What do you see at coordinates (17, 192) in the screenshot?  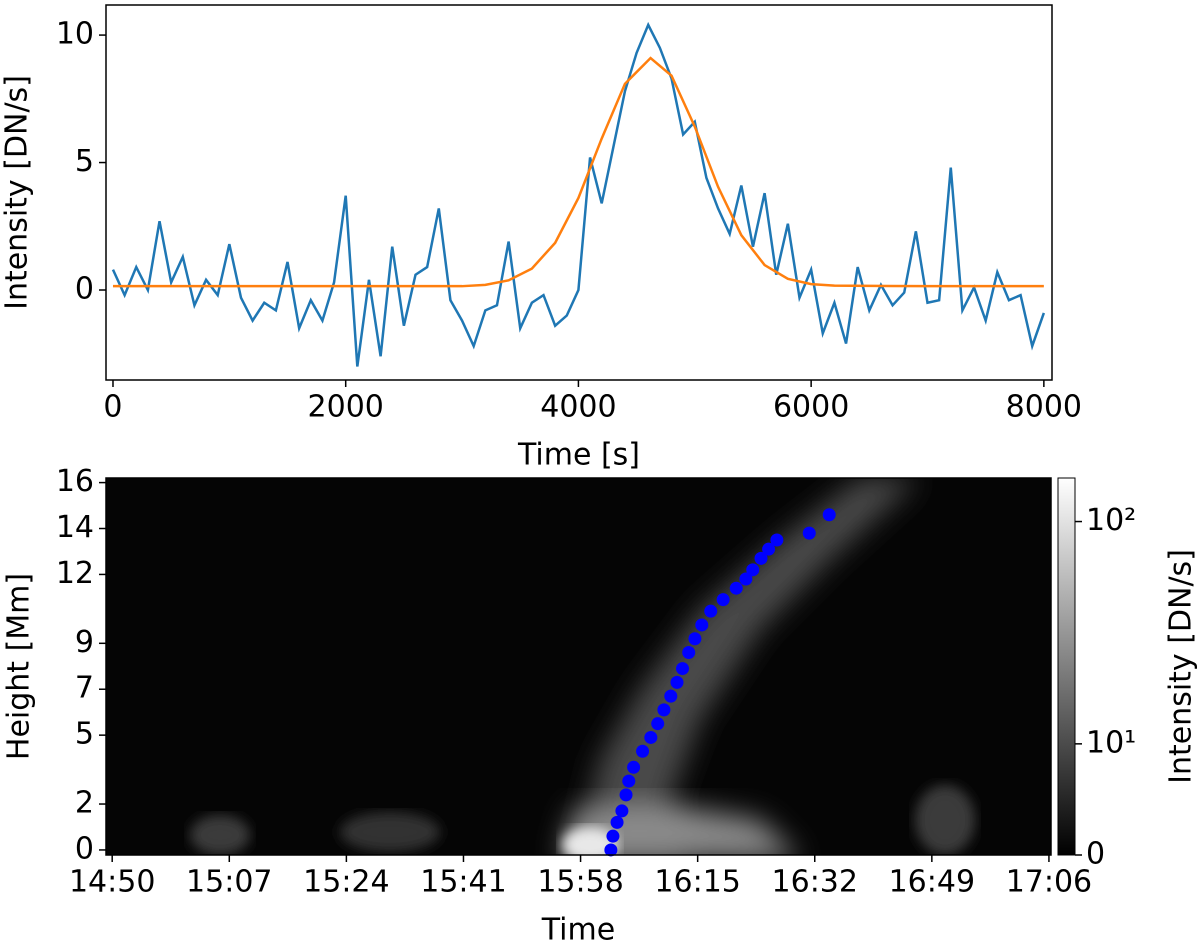 I see `y-axis-label: Intensity [DN/s]` at bounding box center [17, 192].